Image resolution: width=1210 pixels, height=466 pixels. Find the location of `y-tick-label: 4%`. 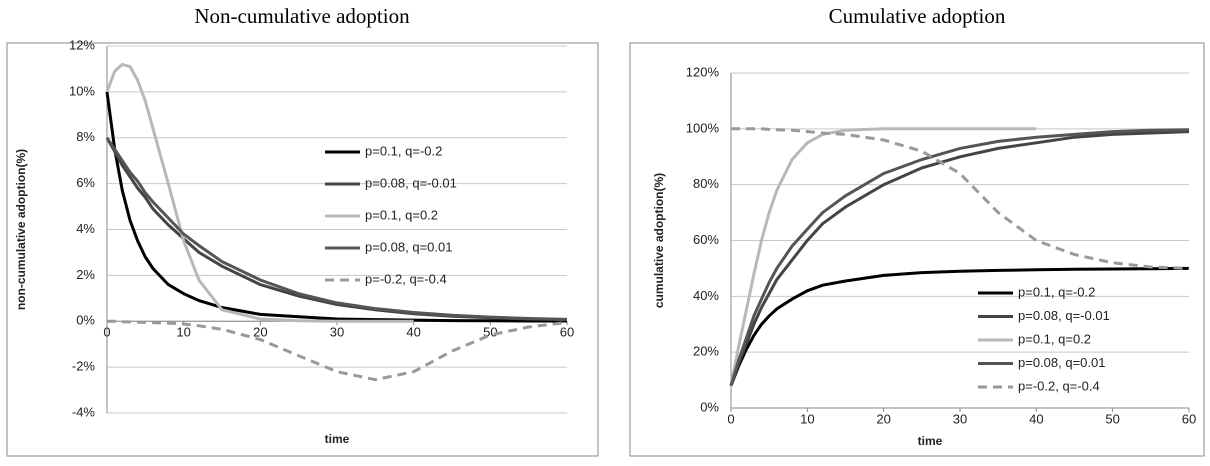

y-tick-label: 4% is located at coordinates (85, 228).